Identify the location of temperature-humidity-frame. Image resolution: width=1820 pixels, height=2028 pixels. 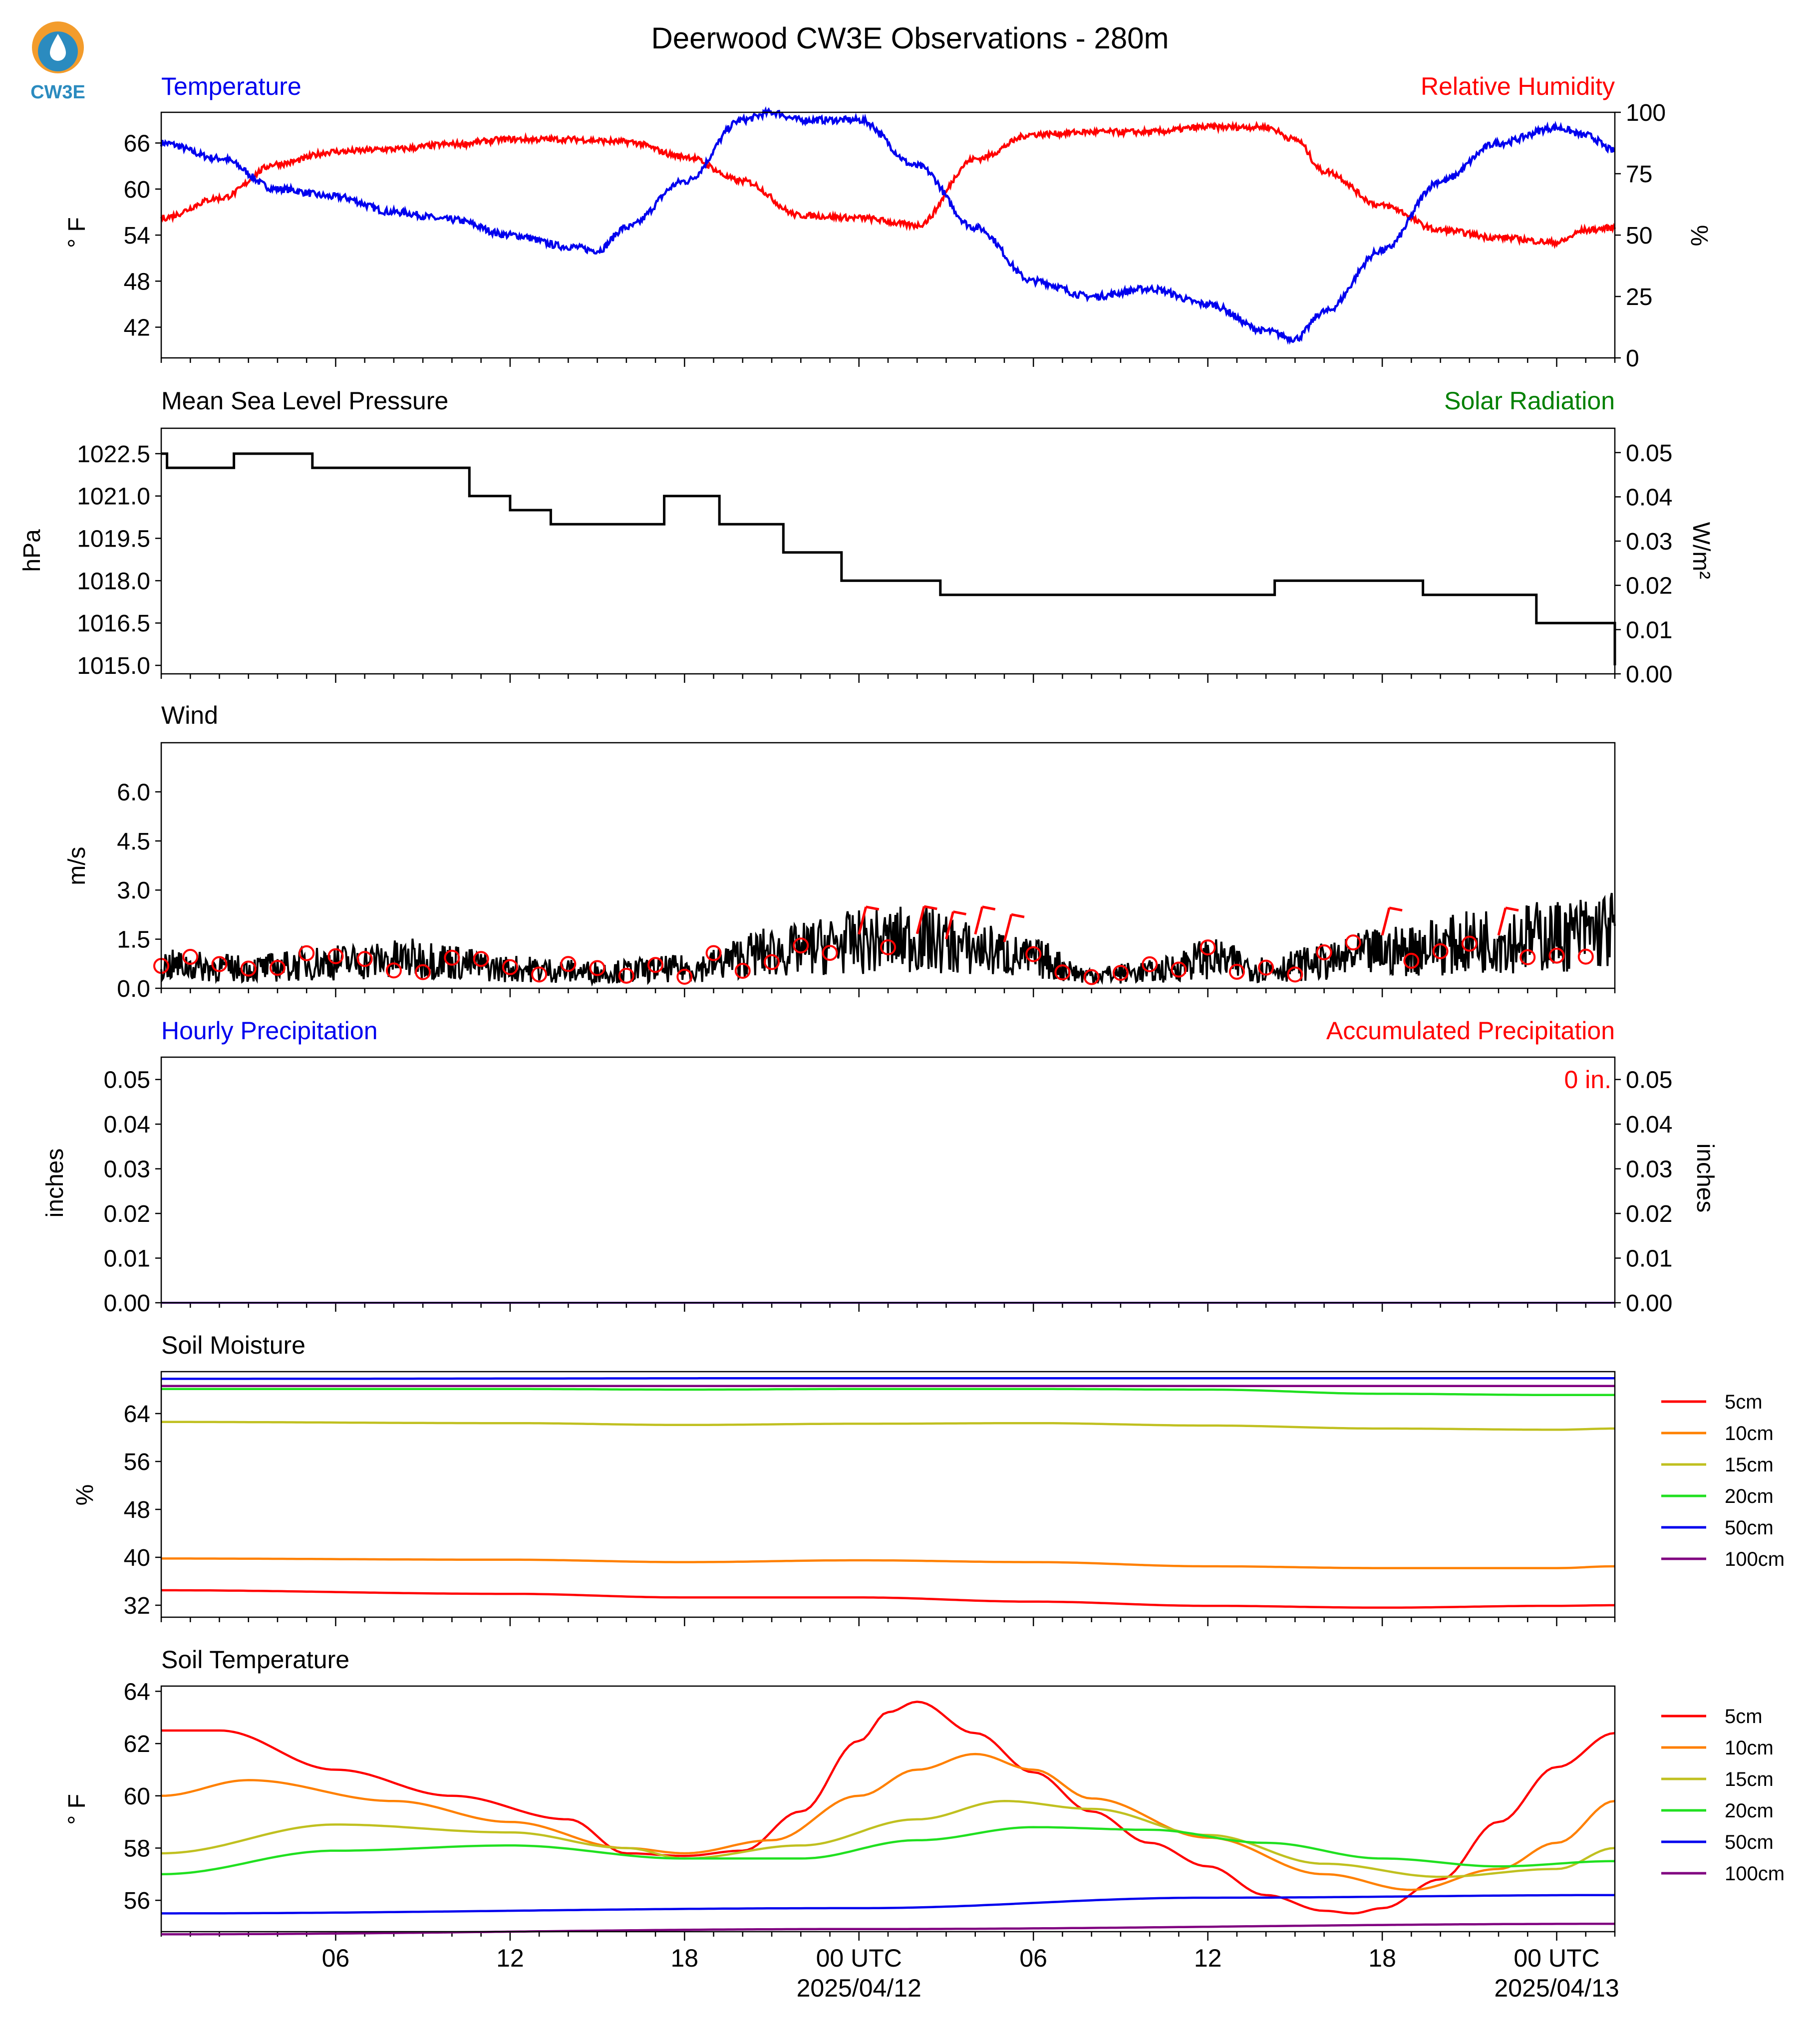
(888, 235).